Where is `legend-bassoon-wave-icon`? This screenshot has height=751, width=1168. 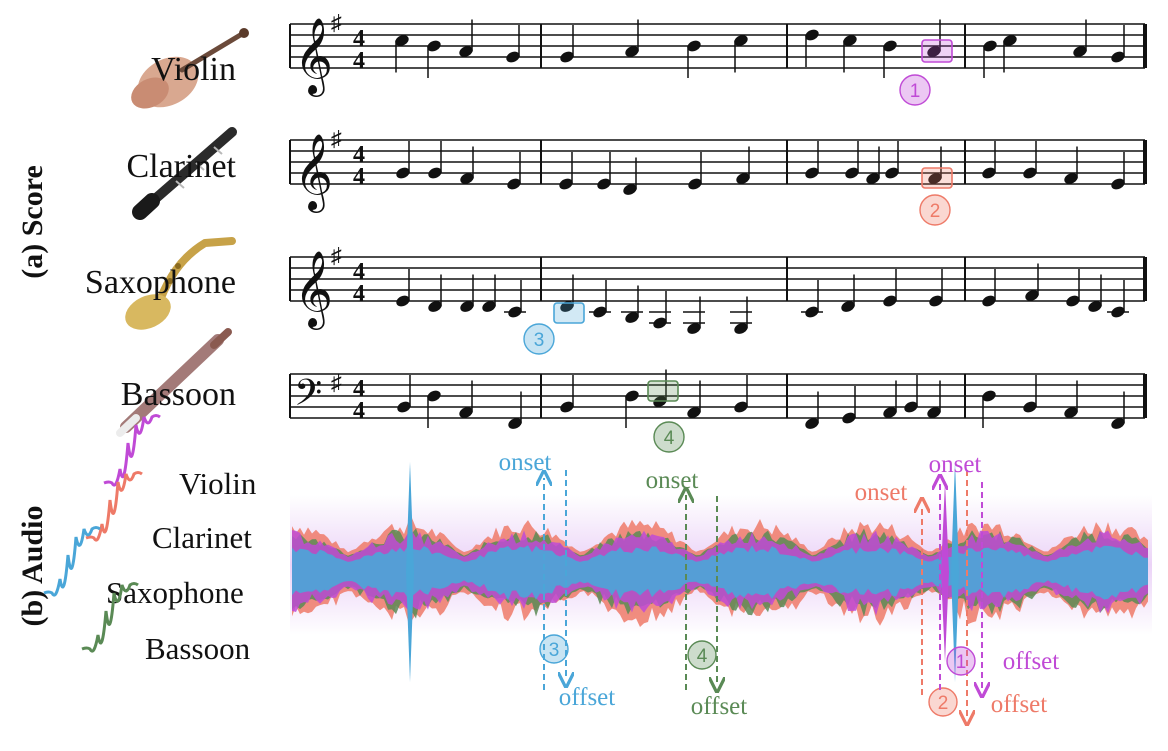 legend-bassoon-wave-icon is located at coordinates (110, 617).